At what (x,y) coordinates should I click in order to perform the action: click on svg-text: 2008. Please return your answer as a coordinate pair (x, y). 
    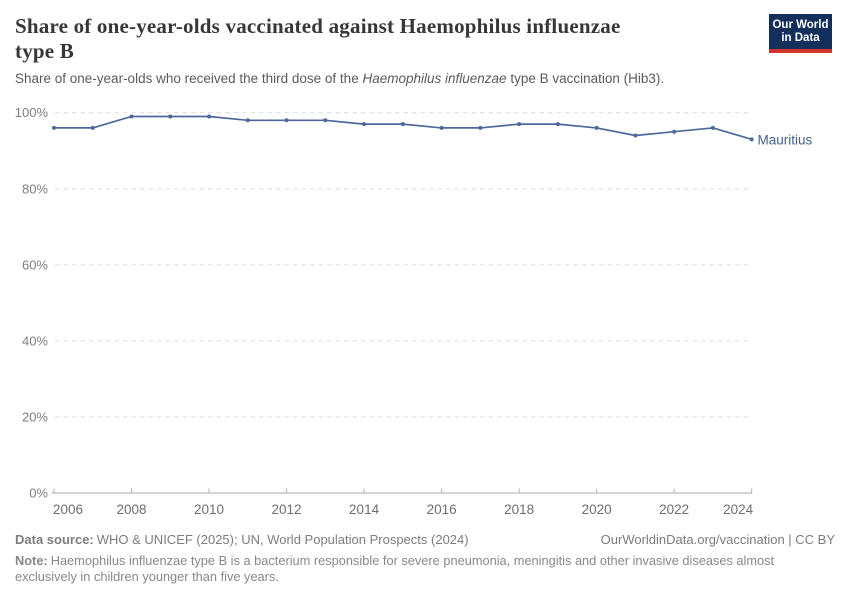
    Looking at the image, I should click on (131, 509).